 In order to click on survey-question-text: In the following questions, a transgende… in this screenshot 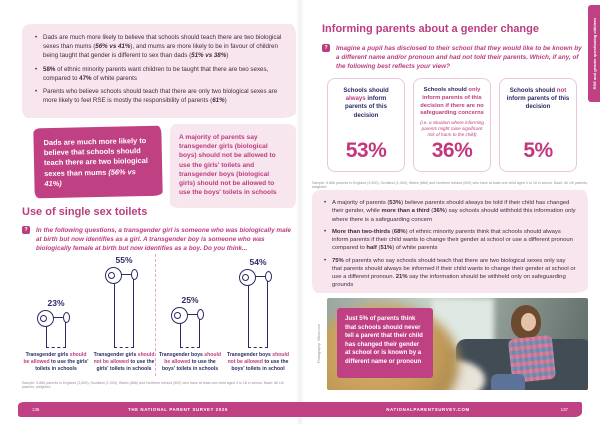, I will do `click(163, 240)`.